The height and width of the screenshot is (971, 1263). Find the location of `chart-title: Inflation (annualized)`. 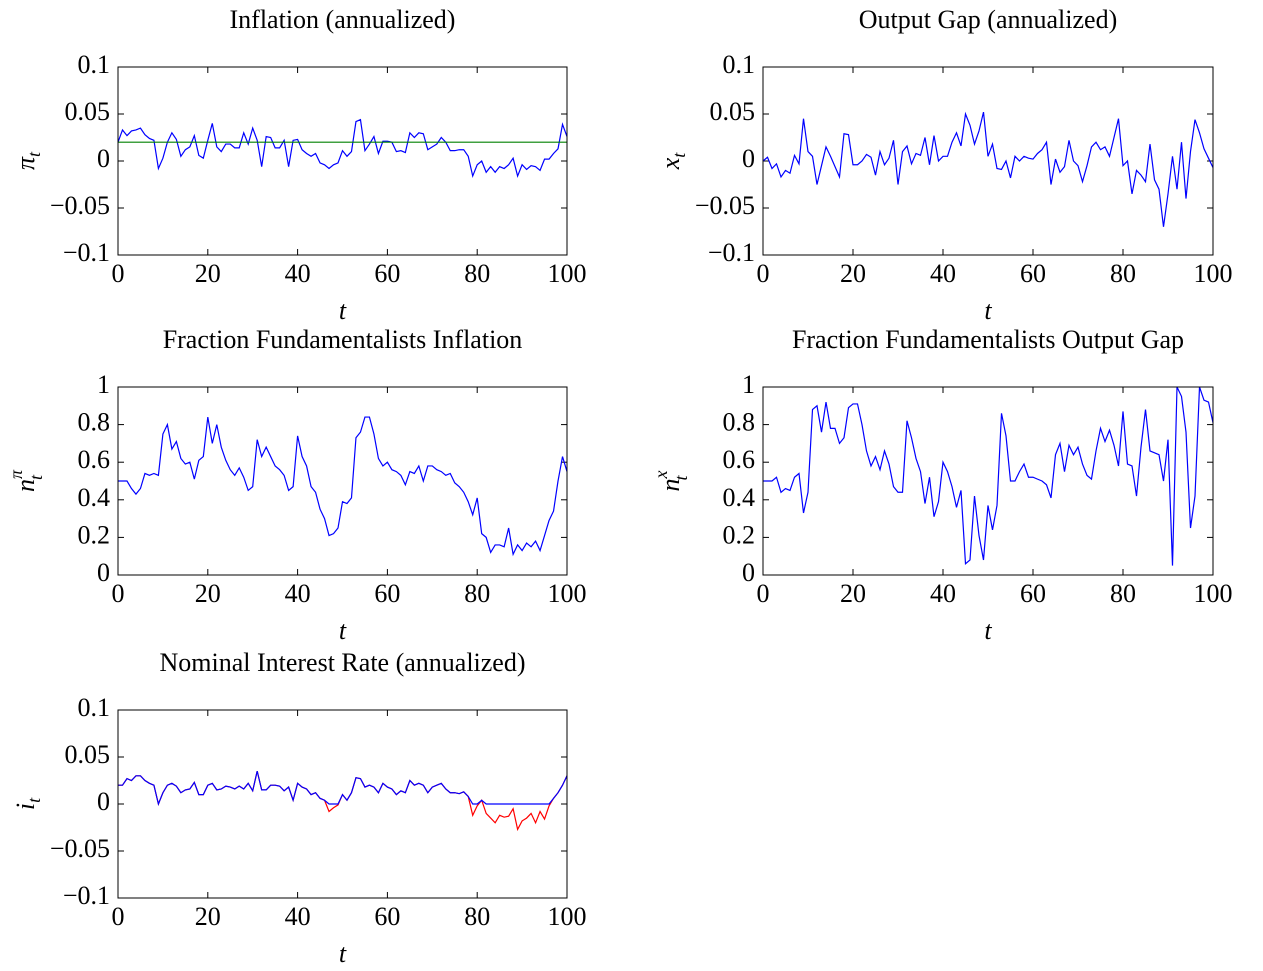

chart-title: Inflation (annualized) is located at coordinates (343, 19).